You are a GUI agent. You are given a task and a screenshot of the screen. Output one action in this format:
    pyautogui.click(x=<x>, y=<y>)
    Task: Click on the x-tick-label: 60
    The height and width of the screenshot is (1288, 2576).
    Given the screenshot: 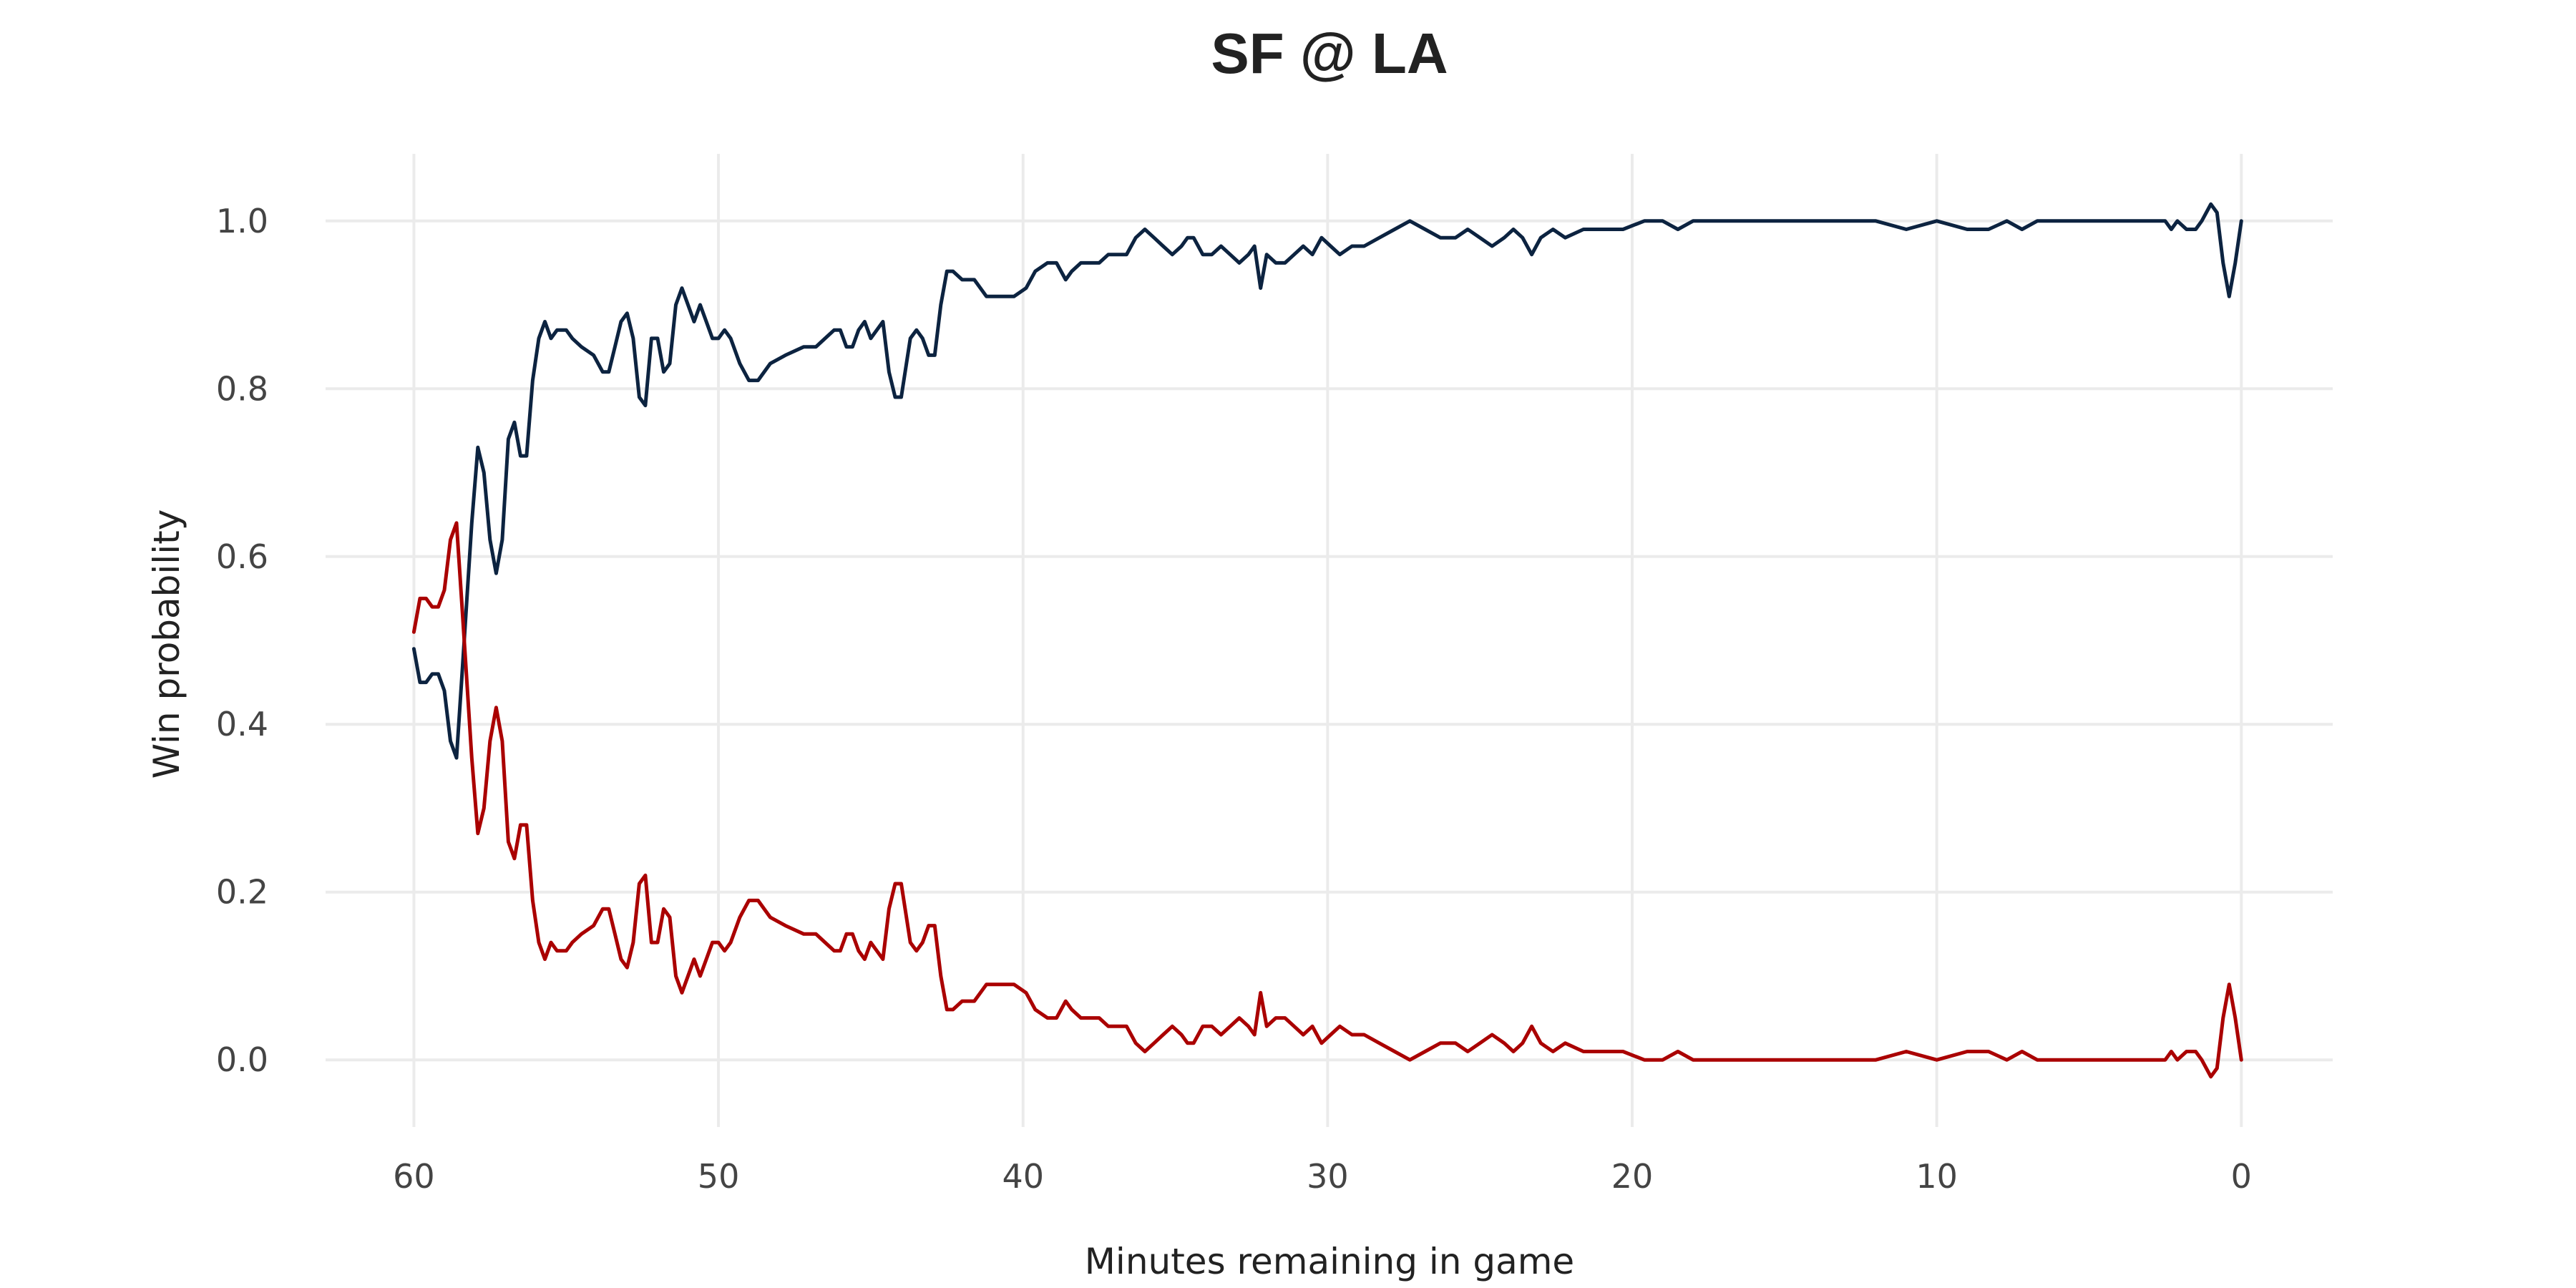 What is the action you would take?
    pyautogui.click(x=414, y=1176)
    